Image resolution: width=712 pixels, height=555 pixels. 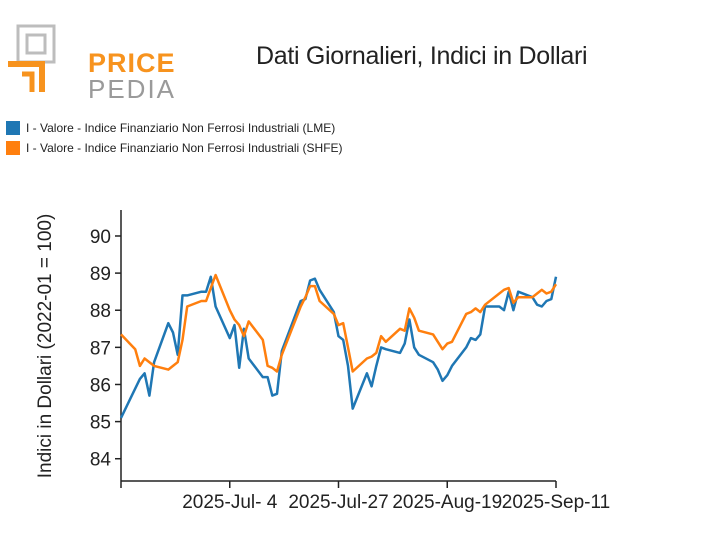 What do you see at coordinates (100, 348) in the screenshot?
I see `y-tick-label: 87` at bounding box center [100, 348].